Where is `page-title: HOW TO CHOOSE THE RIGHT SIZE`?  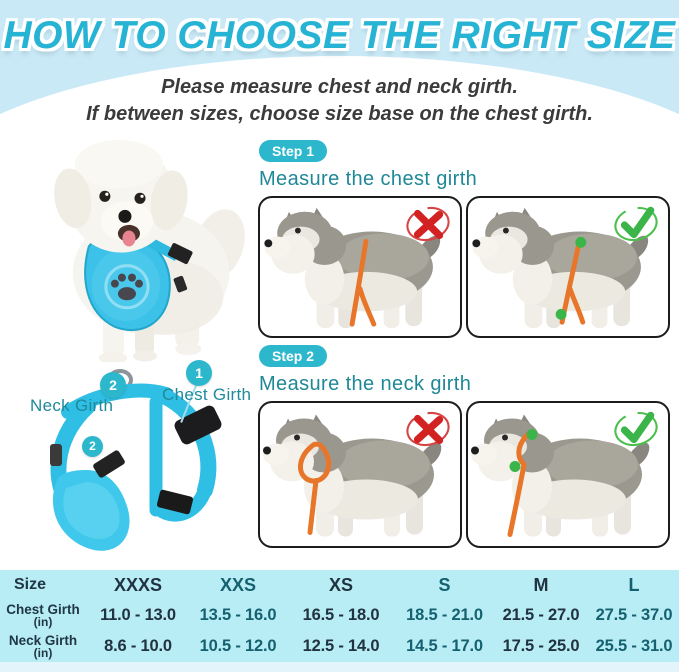
page-title: HOW TO CHOOSE THE RIGHT SIZE is located at coordinates (339, 35).